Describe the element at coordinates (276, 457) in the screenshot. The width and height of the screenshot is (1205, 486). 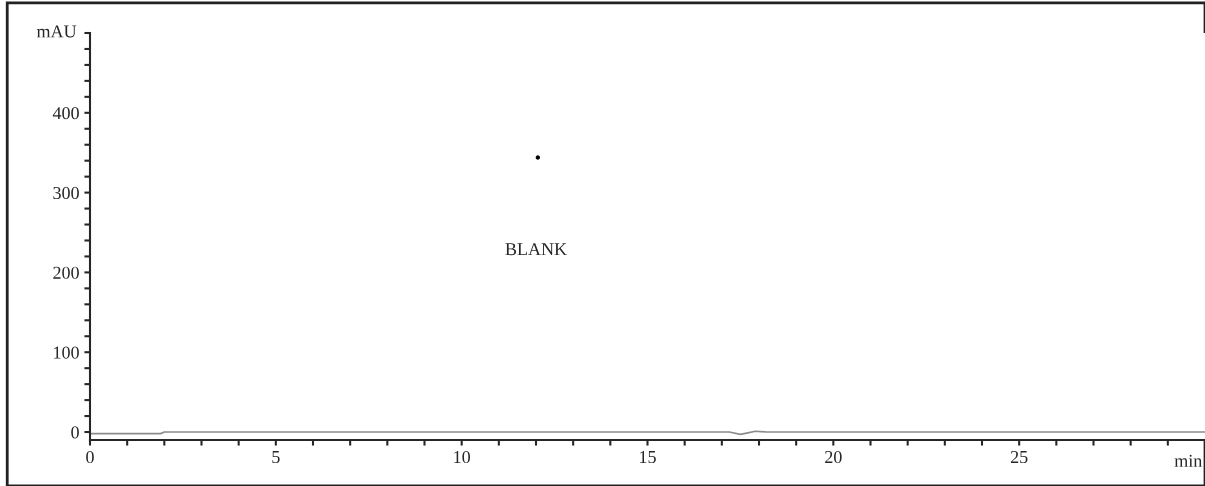
I see `x-tick-label: 5` at that location.